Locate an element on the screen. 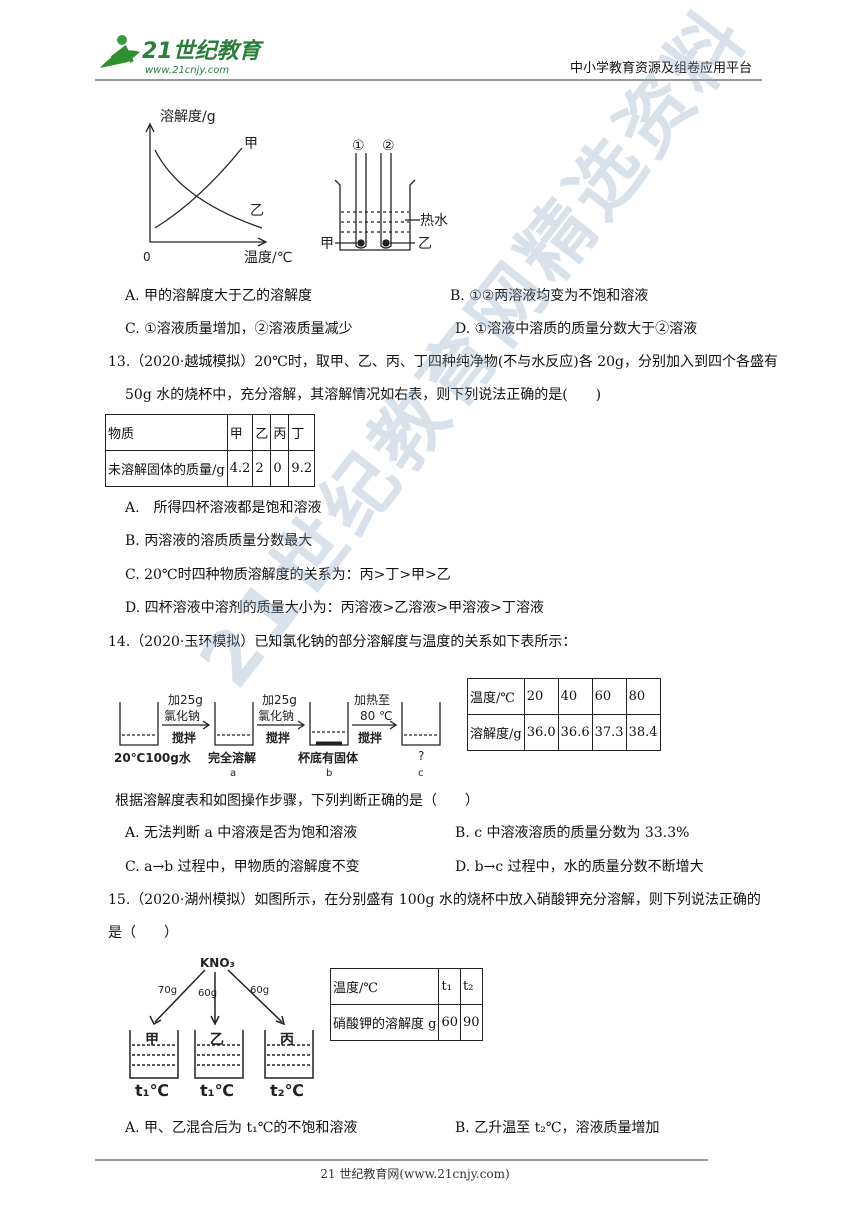 The width and height of the screenshot is (860, 1216). table-cell: 丙 is located at coordinates (280, 432).